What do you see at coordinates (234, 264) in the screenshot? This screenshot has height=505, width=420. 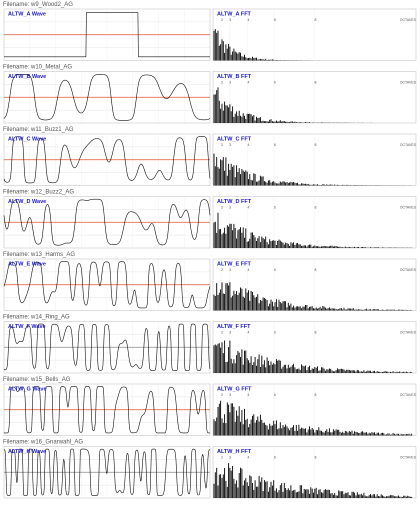 I see `fft-label: ALTW_E FFT` at bounding box center [234, 264].